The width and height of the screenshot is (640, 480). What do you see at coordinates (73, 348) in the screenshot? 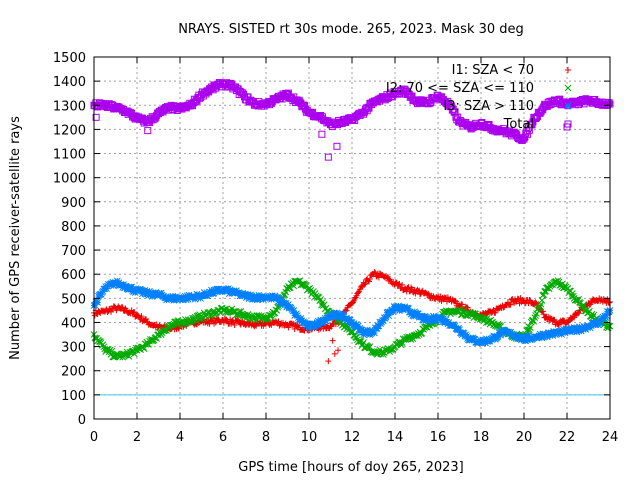
I see `y-tick-label: 300` at bounding box center [73, 348].